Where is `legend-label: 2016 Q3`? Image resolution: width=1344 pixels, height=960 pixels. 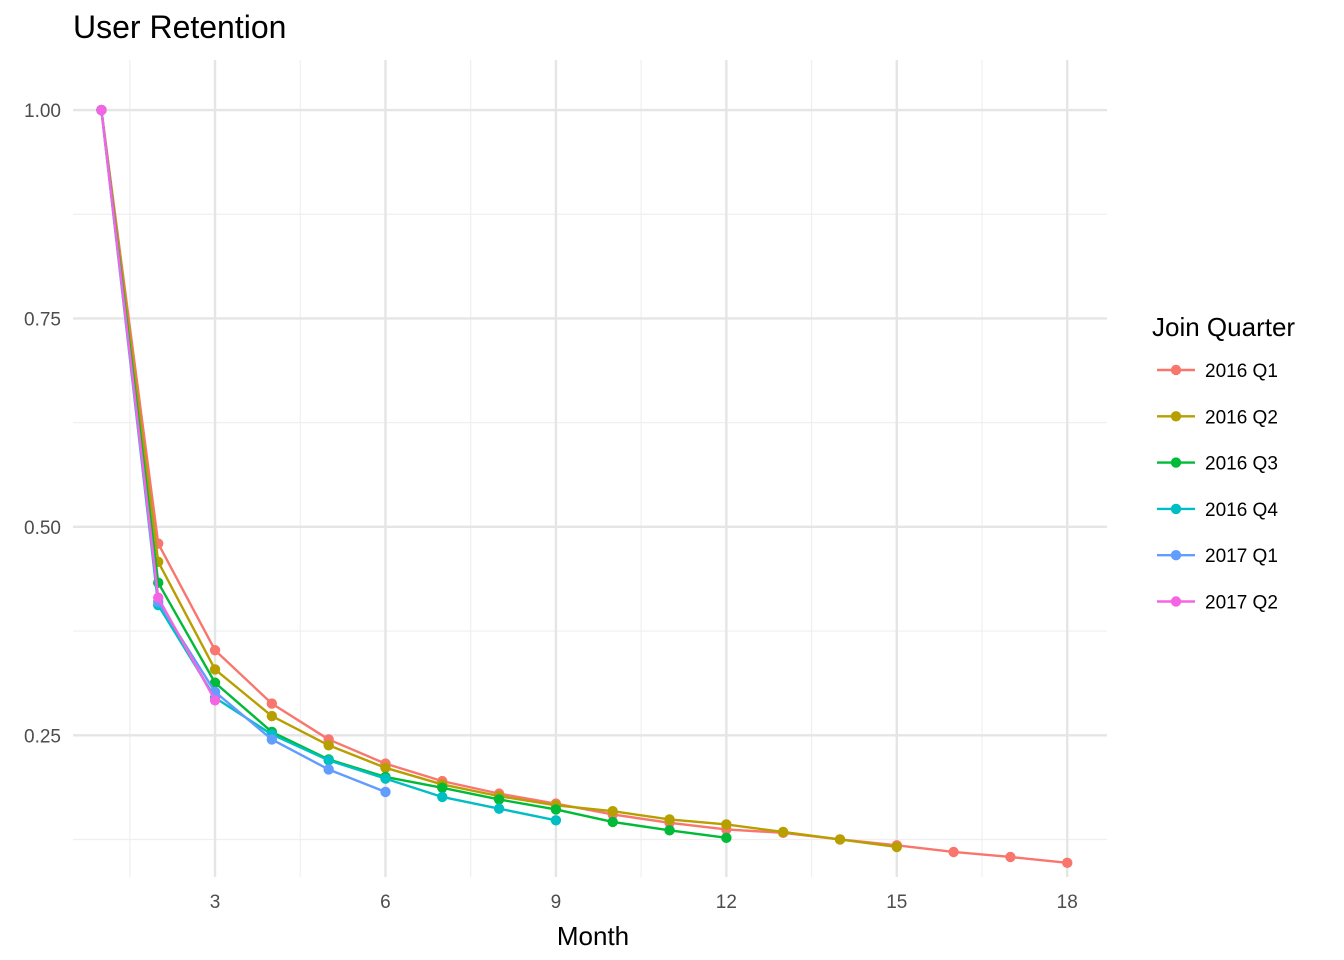
legend-label: 2016 Q3 is located at coordinates (1241, 464).